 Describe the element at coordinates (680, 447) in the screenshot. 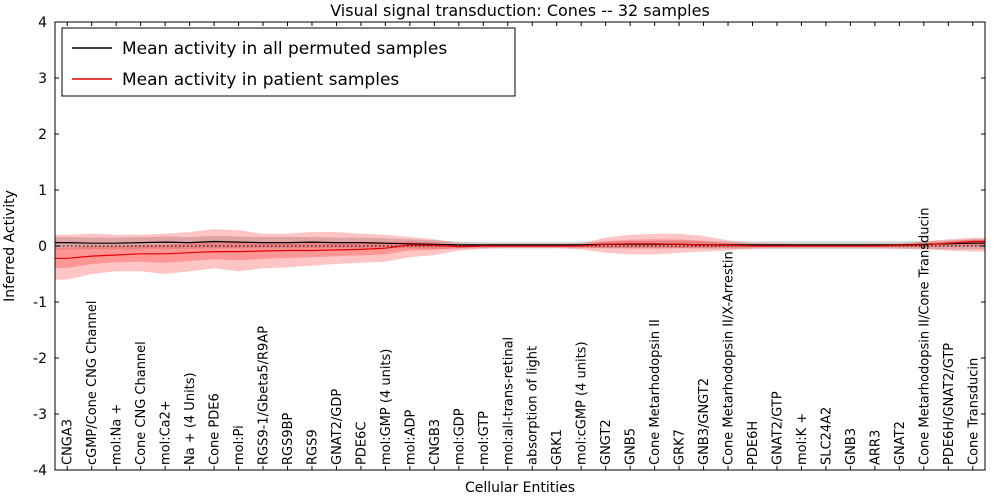

I see `x-category-label: GRK7` at that location.